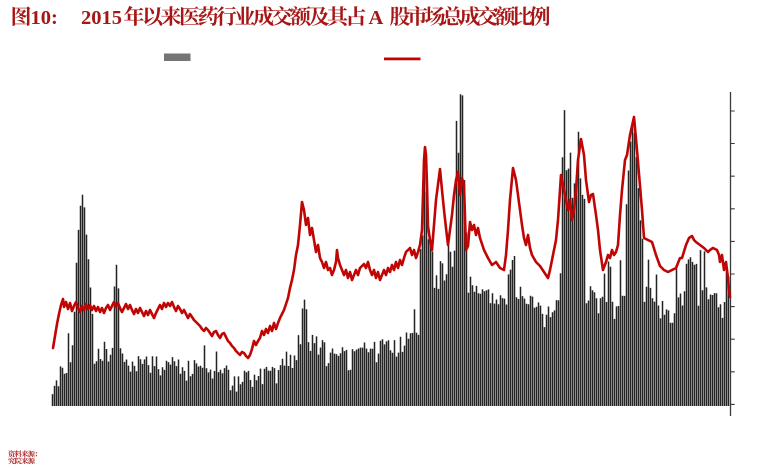 The image size is (776, 467). I want to click on svg-text: 2015, so click(101, 18).